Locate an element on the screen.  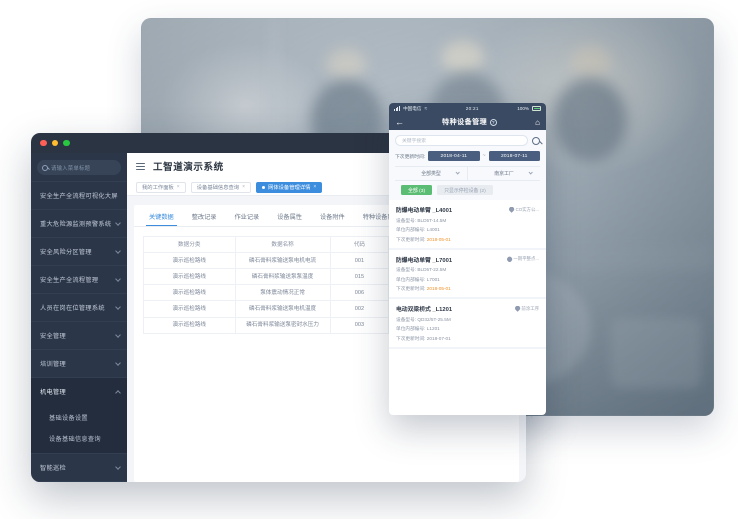
sidebar-item-label: 安全管理 is located at coordinates (53, 336).